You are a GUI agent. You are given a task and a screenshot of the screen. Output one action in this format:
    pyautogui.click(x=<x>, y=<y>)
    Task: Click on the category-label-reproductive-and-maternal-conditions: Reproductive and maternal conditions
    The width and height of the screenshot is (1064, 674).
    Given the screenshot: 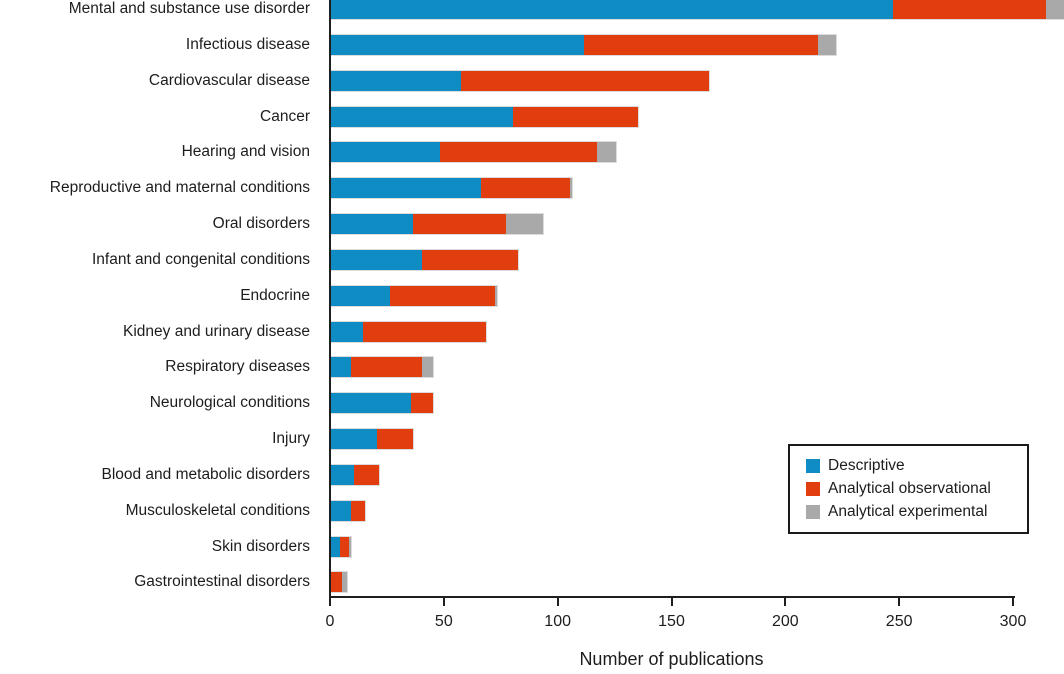 What is the action you would take?
    pyautogui.click(x=179, y=188)
    